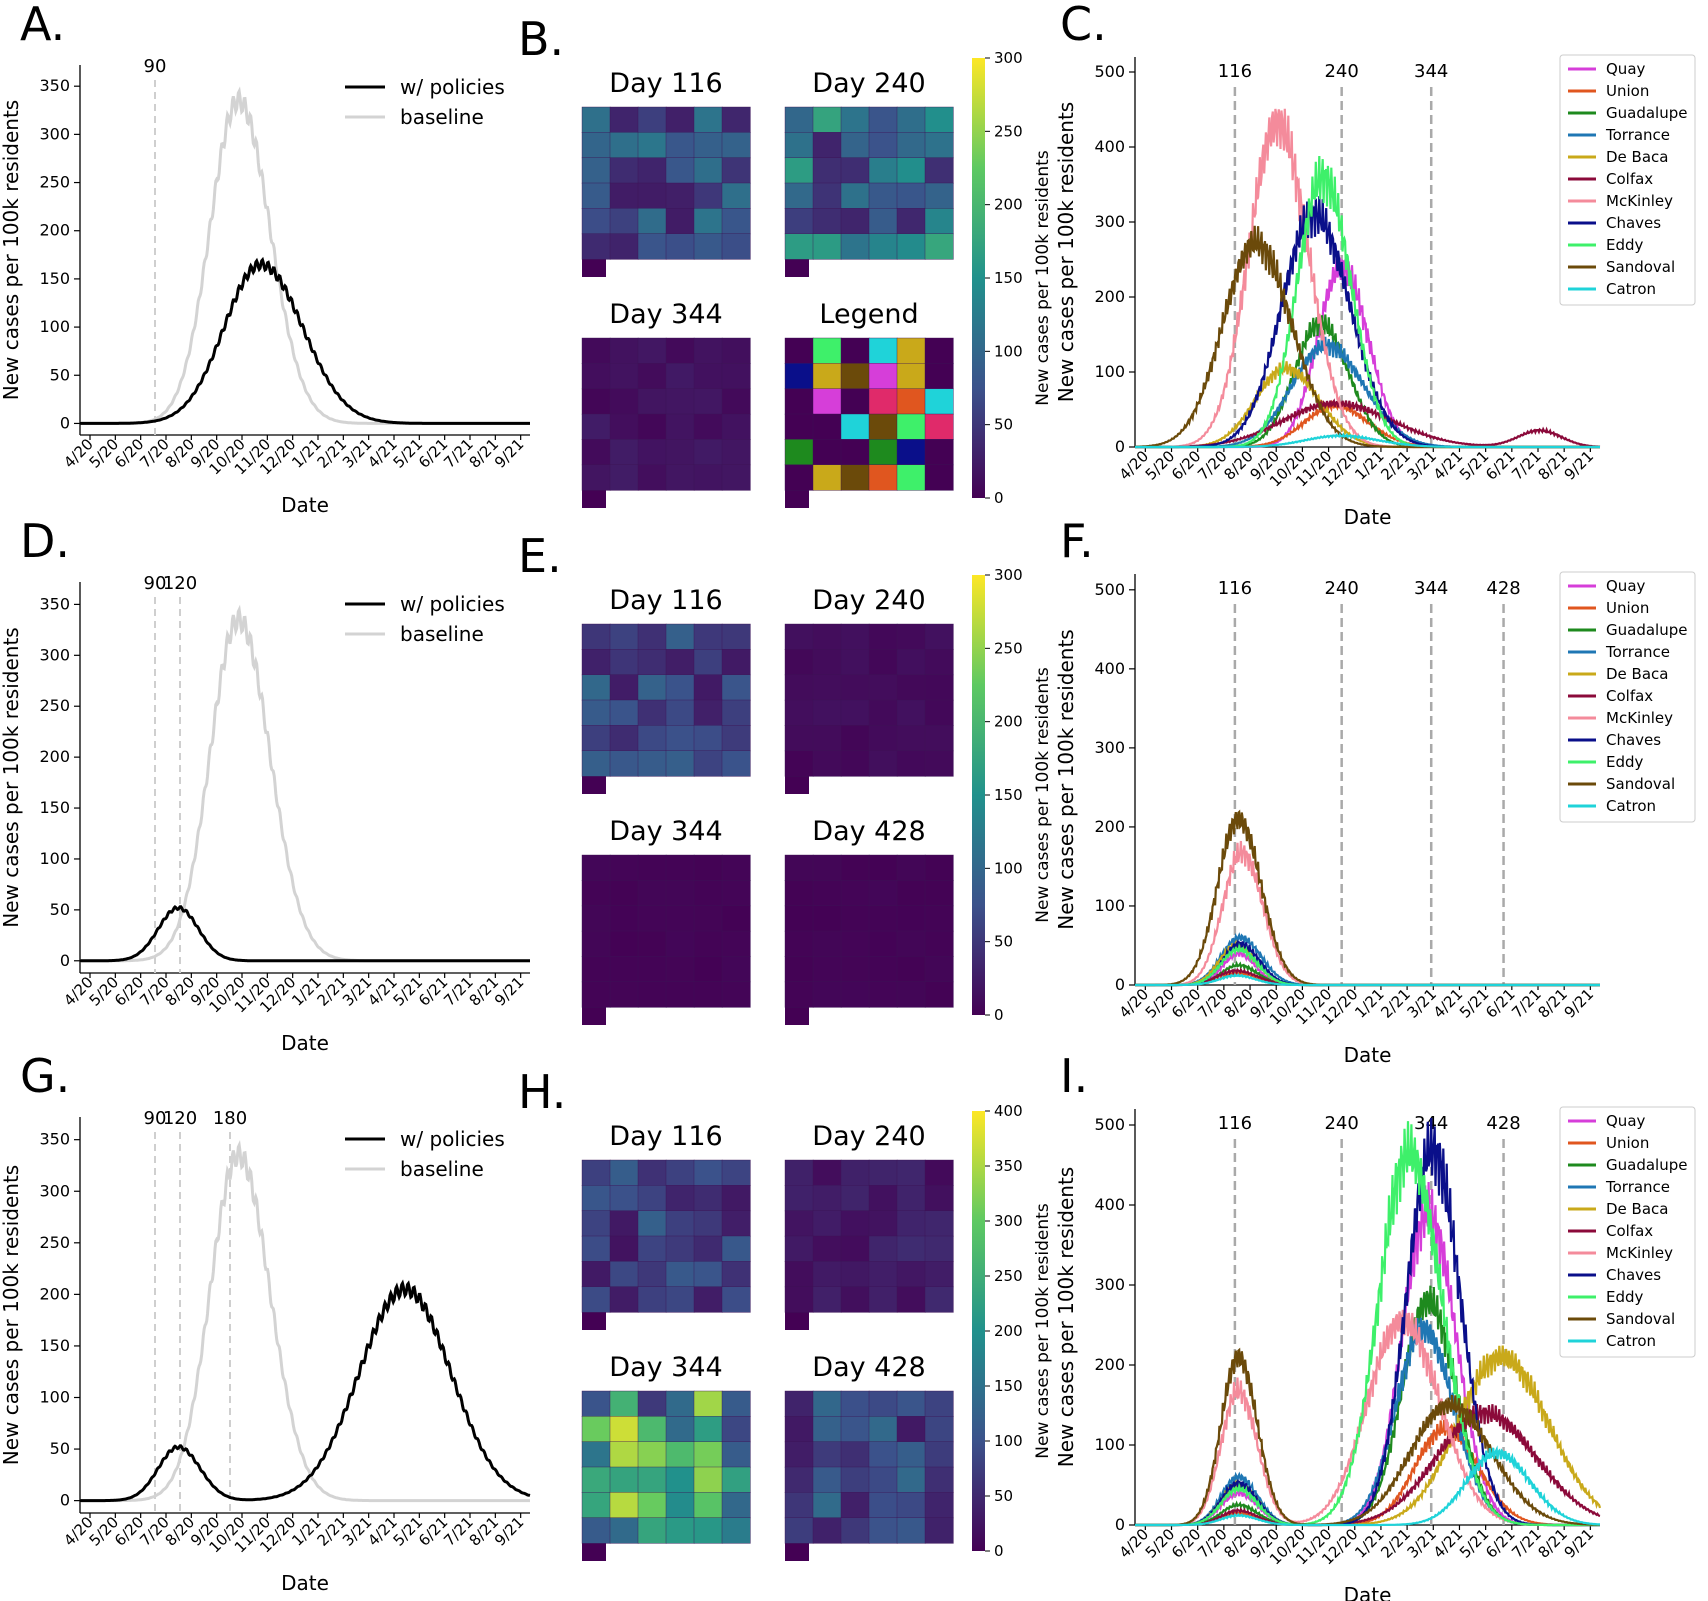 This screenshot has height=1601, width=1708. Describe the element at coordinates (452, 87) in the screenshot. I see `legend-policy-label: w/ policies` at that location.